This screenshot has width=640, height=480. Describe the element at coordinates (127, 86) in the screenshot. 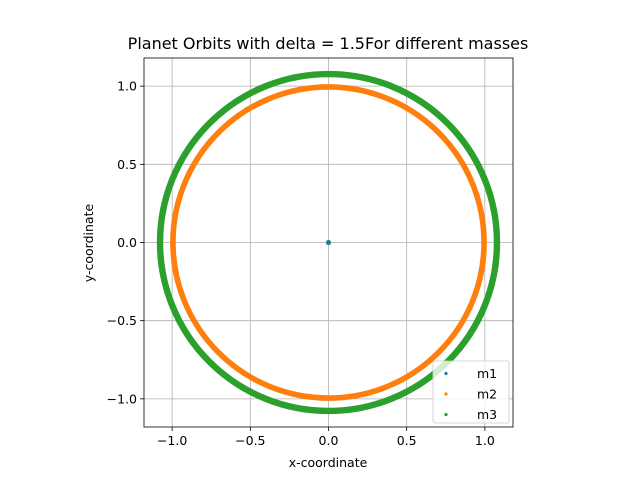

I see `y-tick-label: 1.0` at that location.